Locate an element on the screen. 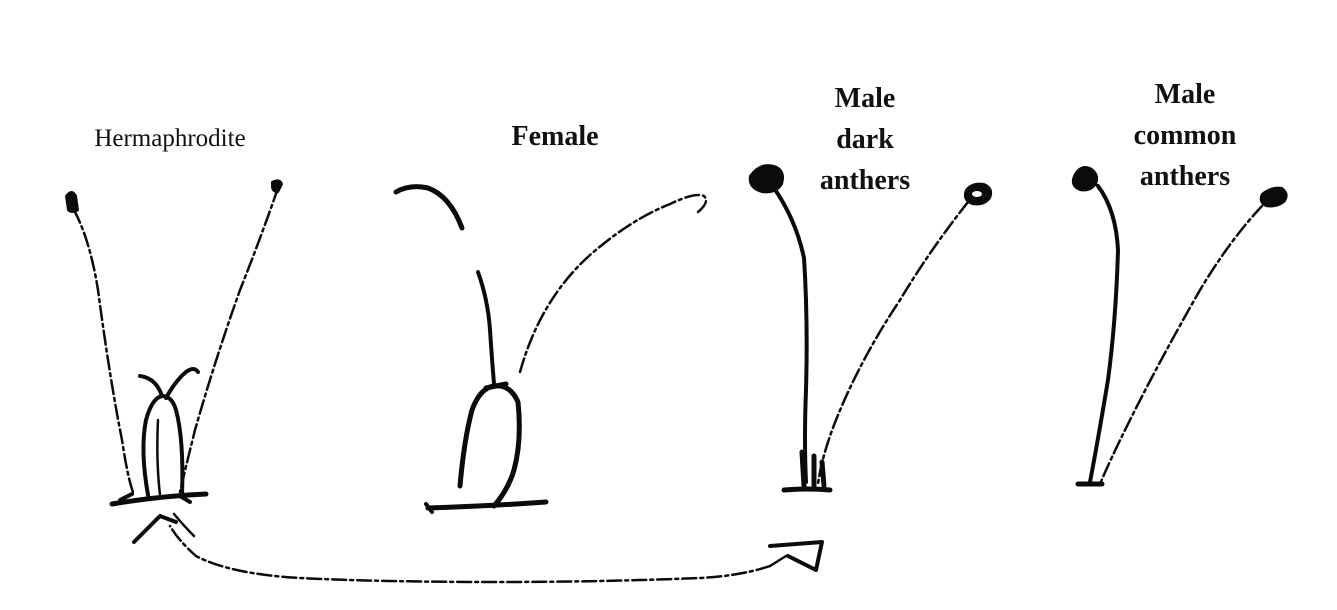 This screenshot has width=1337, height=610. female-left-staminode is located at coordinates (429, 207).